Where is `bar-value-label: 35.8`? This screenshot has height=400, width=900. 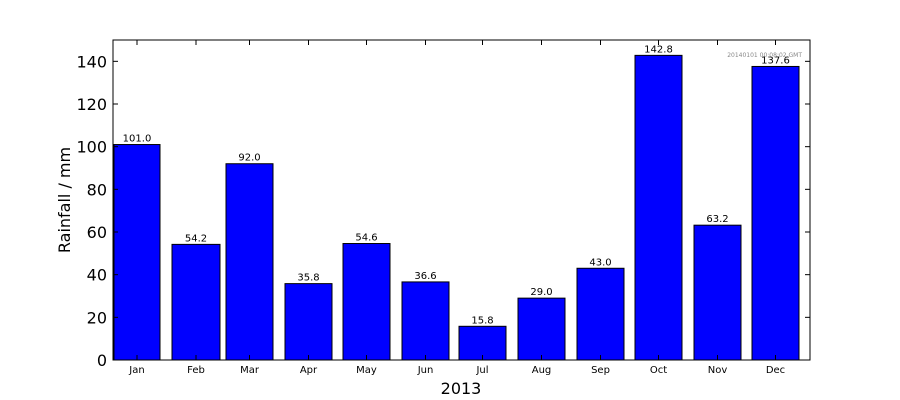 bar-value-label: 35.8 is located at coordinates (308, 278).